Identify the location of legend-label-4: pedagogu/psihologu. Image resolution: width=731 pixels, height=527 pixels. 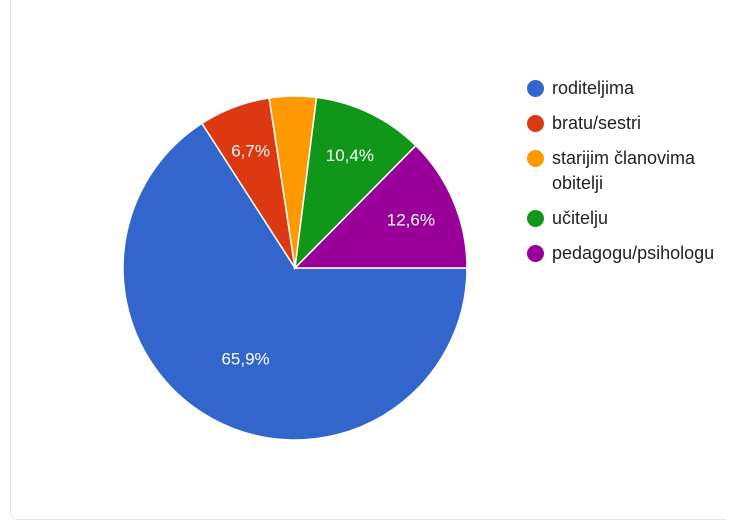
(633, 253).